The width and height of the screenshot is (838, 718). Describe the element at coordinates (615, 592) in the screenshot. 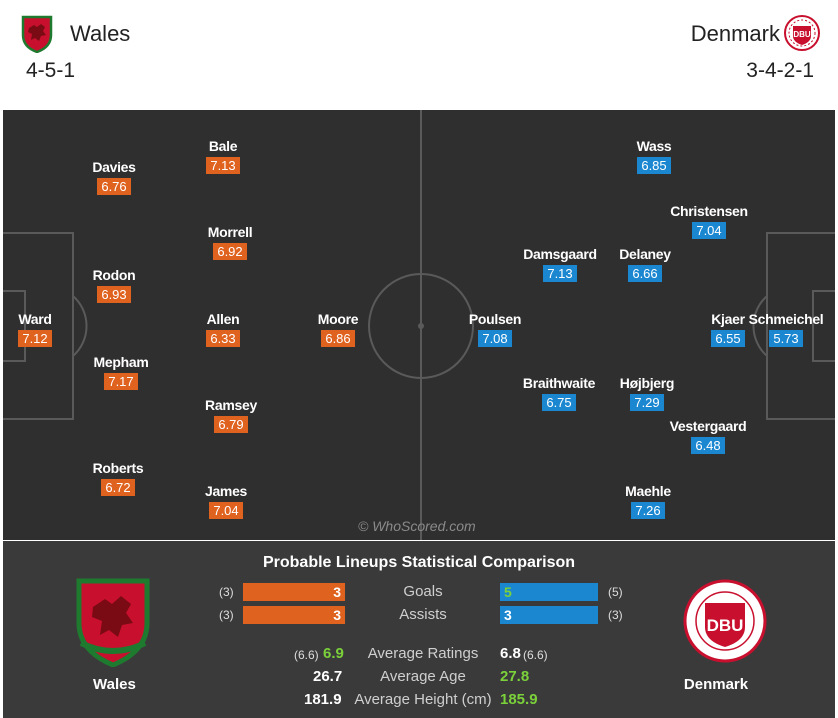

I see `goals-away-total: (5)` at that location.